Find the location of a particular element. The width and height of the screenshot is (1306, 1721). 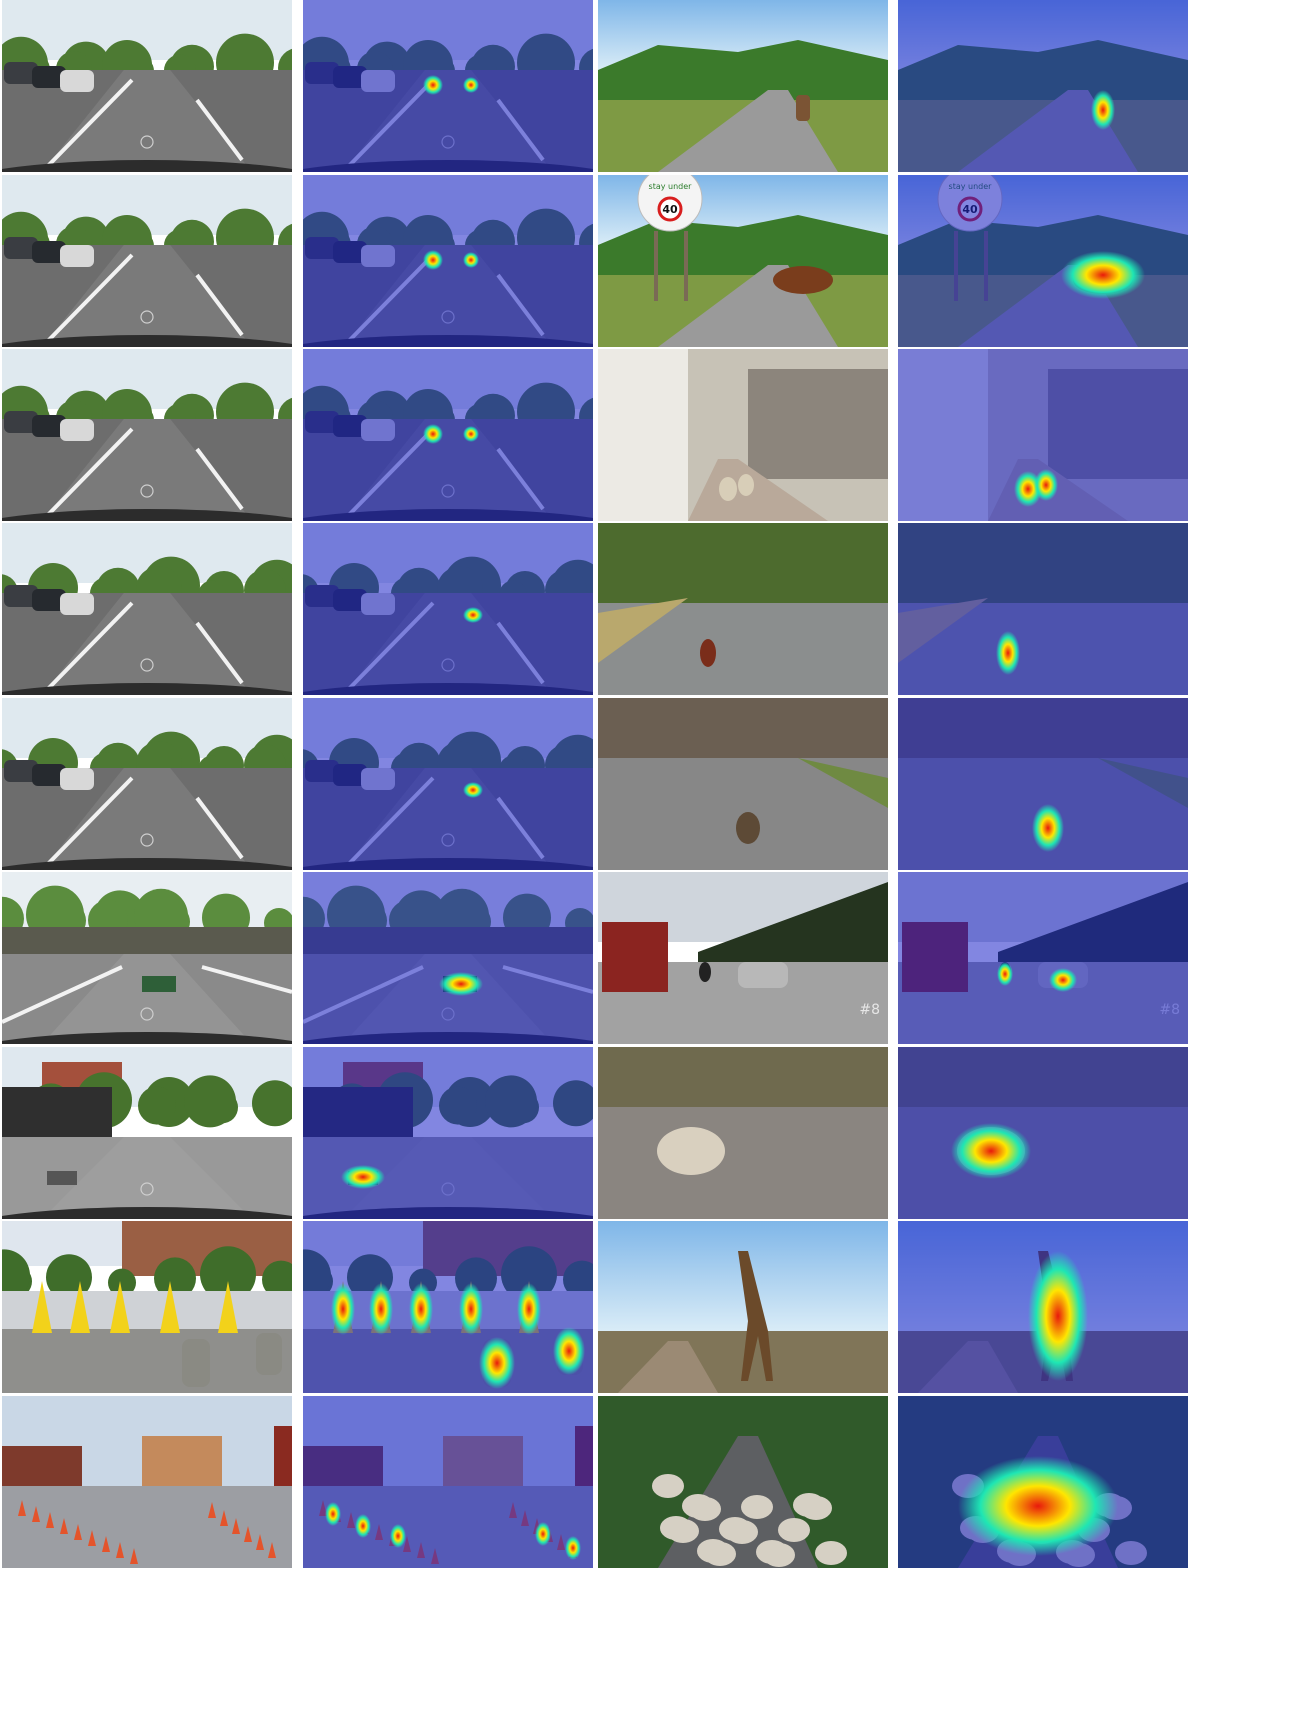

input-image-pheasant is located at coordinates (743, 609).